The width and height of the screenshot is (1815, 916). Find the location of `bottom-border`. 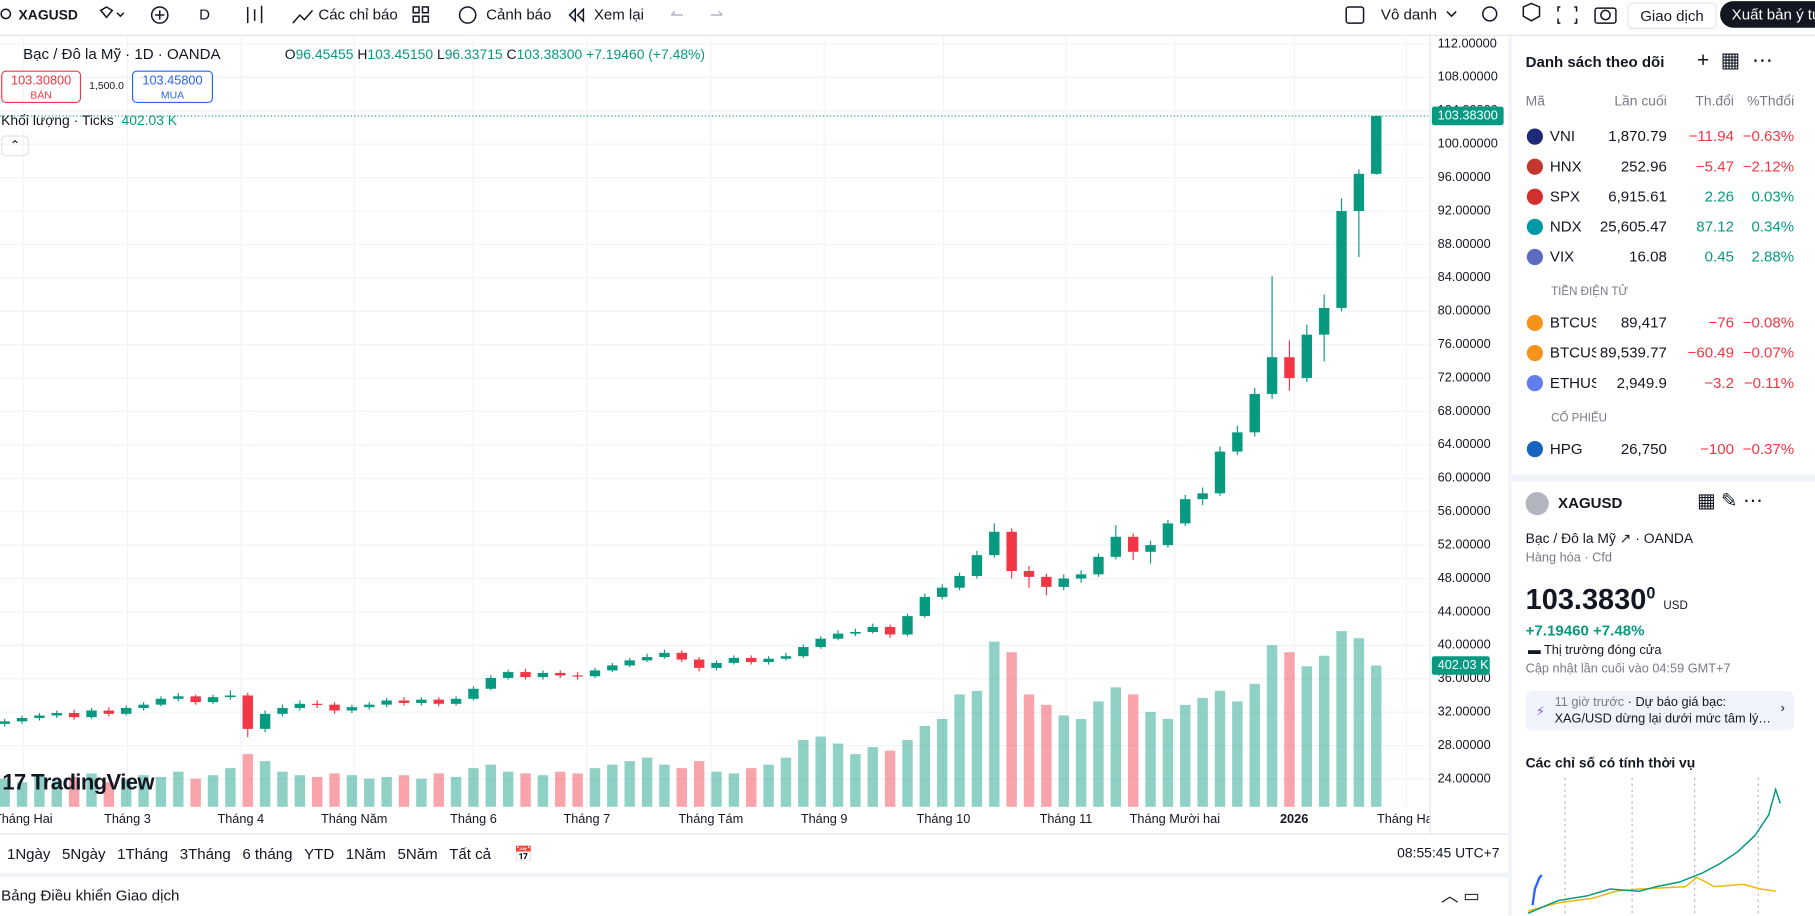

bottom-border is located at coordinates (754, 834).